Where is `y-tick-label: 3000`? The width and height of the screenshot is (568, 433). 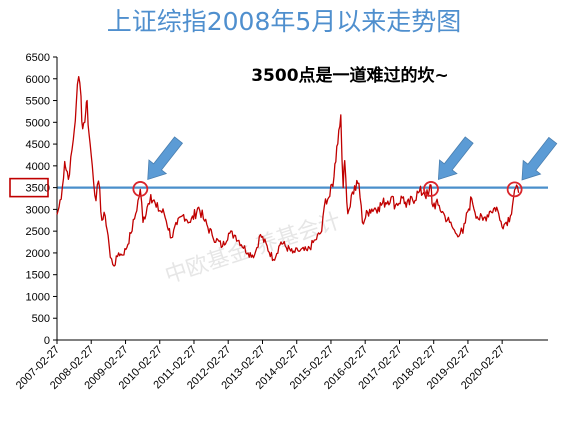
y-tick-label: 3000 is located at coordinates (38, 210).